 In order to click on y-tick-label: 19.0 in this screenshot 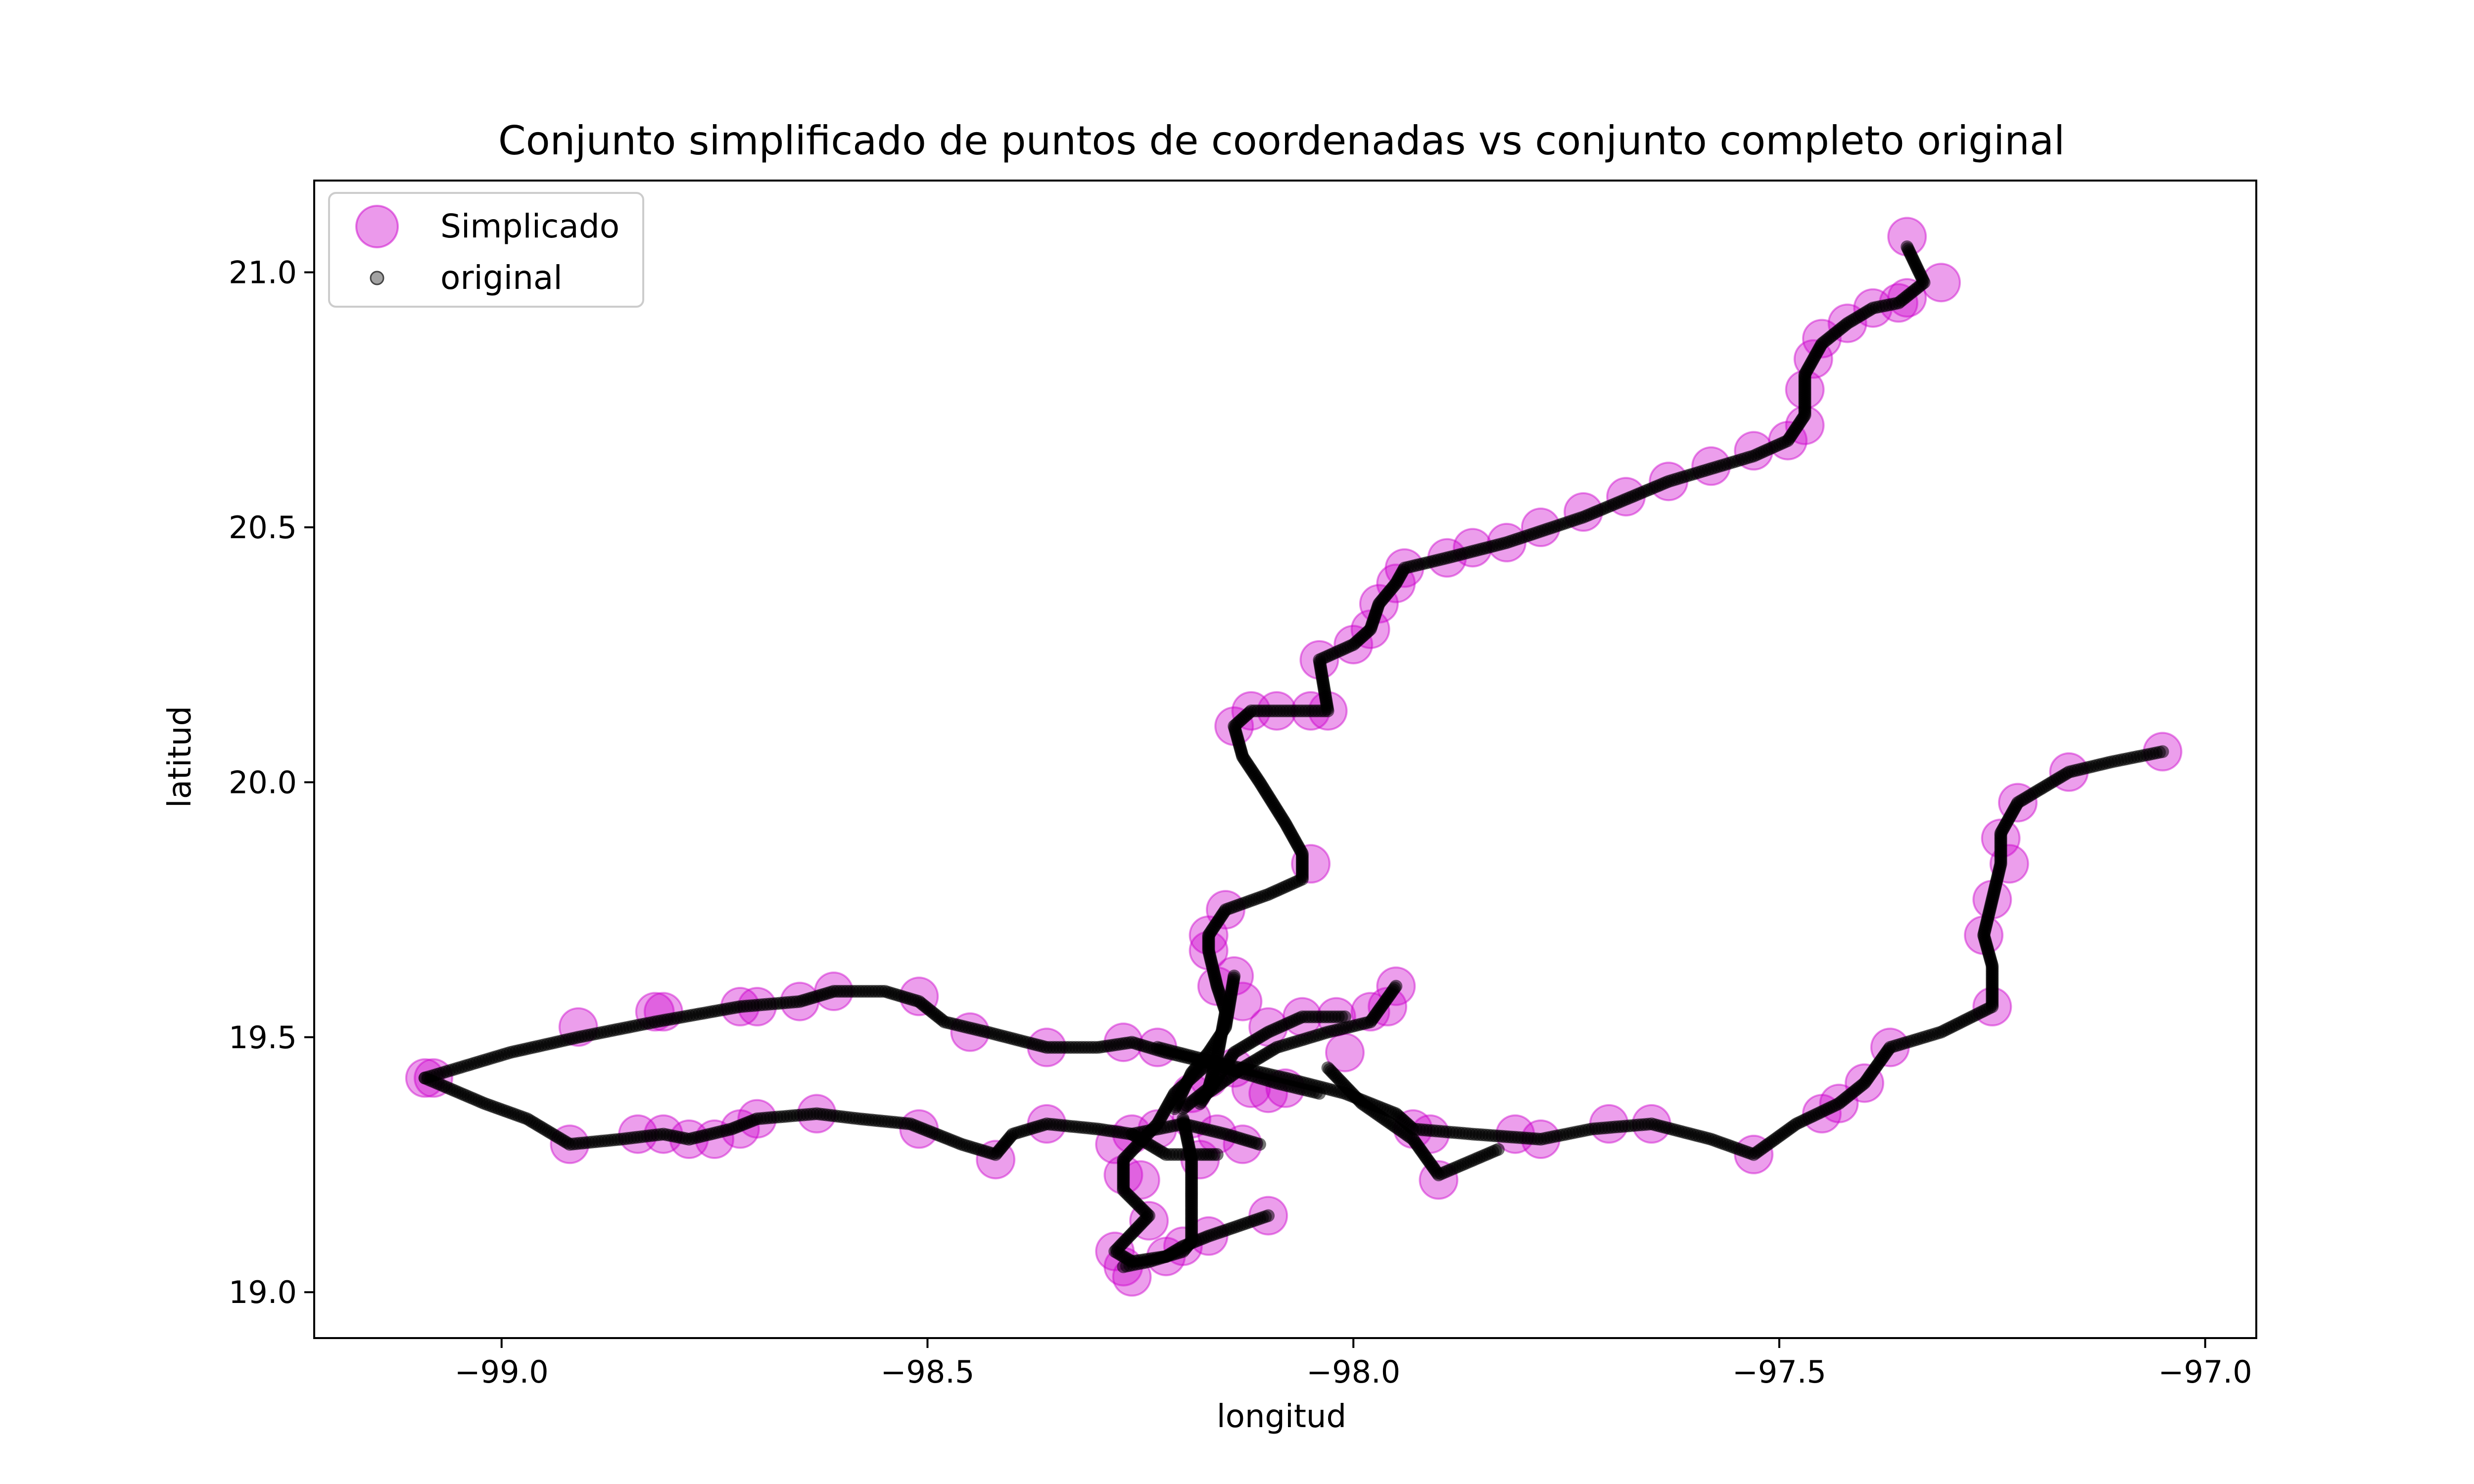, I will do `click(263, 1292)`.